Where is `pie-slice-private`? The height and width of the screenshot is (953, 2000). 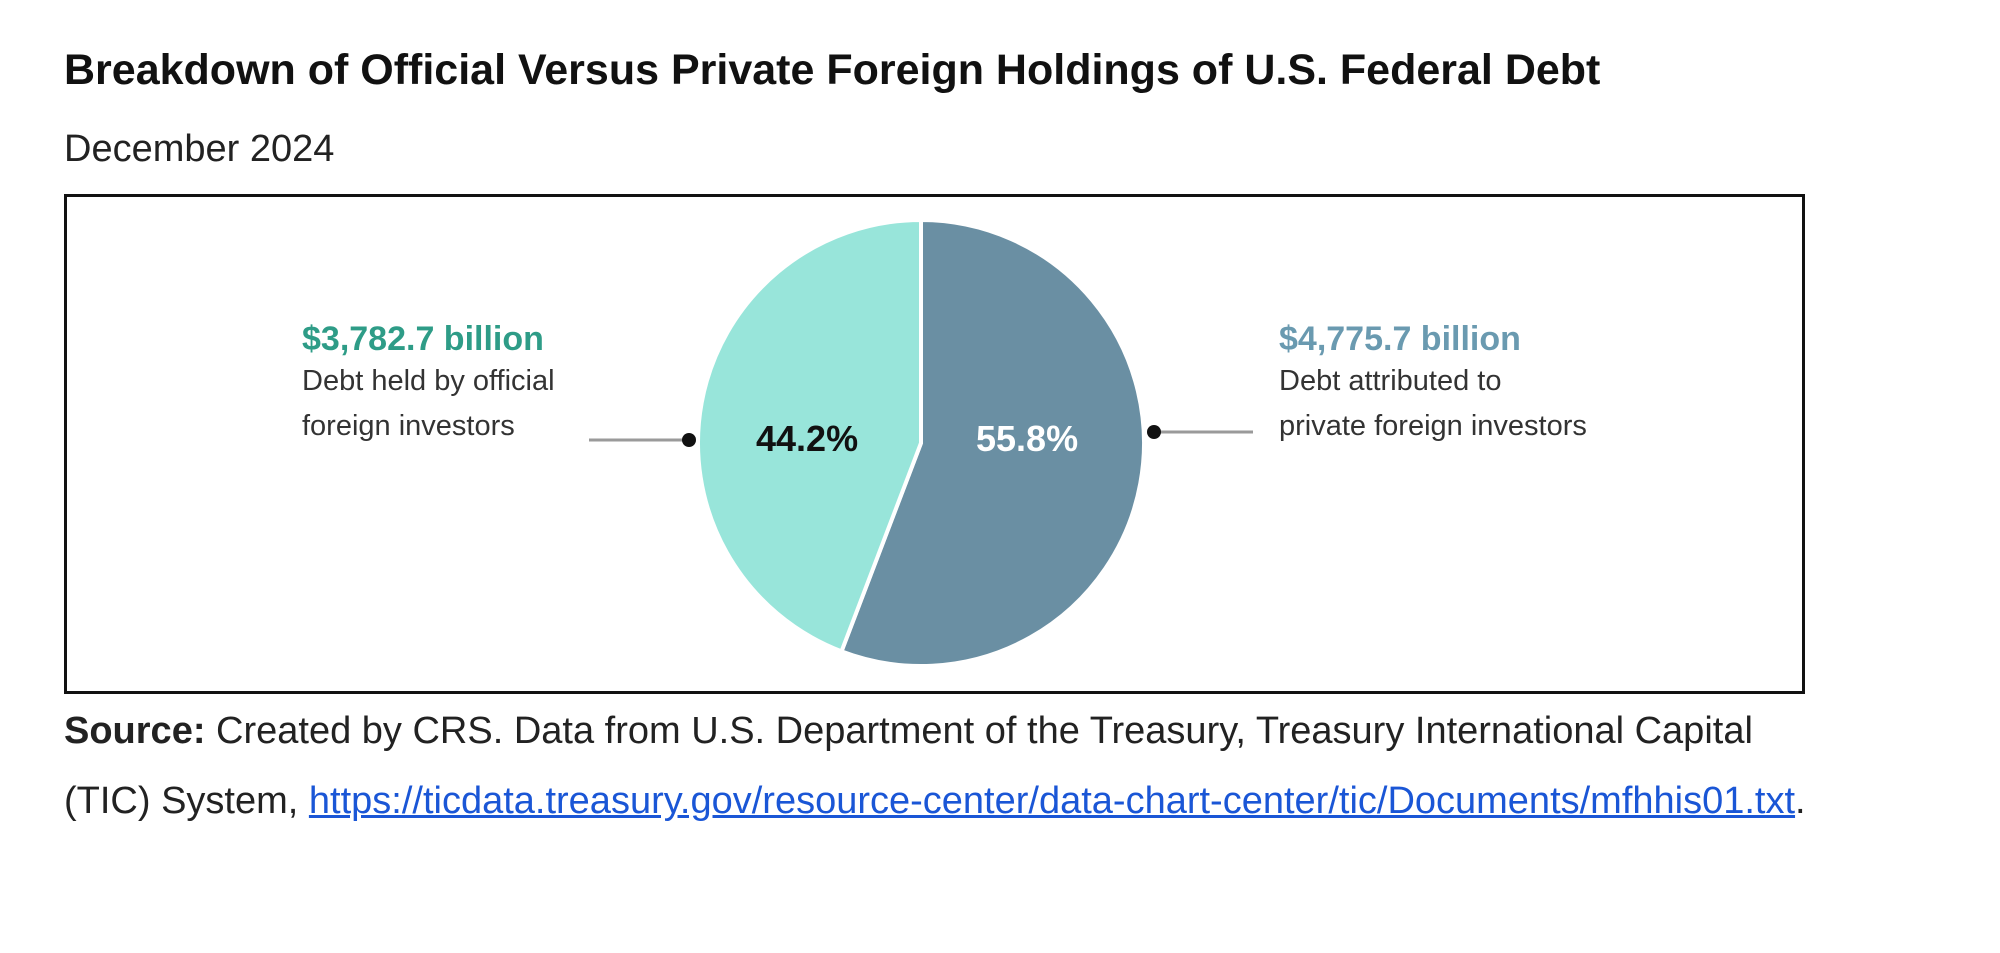
pie-slice-private is located at coordinates (992, 442).